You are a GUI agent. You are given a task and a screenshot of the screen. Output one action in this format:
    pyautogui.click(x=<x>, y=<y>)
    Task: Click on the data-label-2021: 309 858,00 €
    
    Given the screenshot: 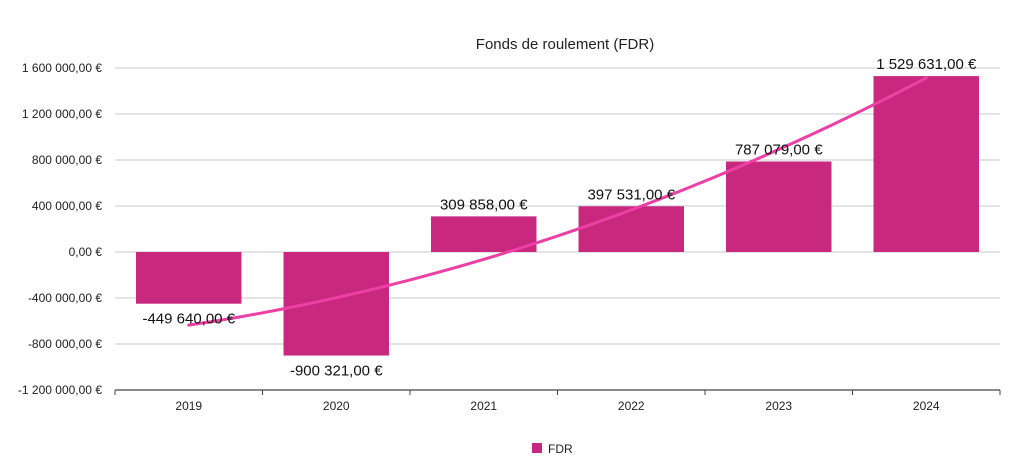 What is the action you would take?
    pyautogui.click(x=484, y=204)
    